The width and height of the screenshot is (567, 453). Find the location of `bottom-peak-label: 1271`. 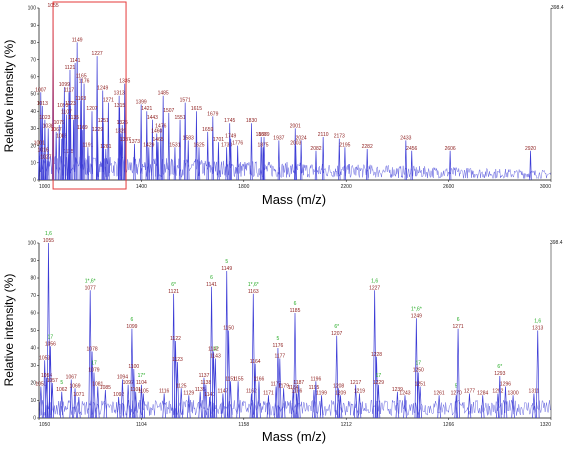

bottom-peak-label: 1271 is located at coordinates (458, 327).